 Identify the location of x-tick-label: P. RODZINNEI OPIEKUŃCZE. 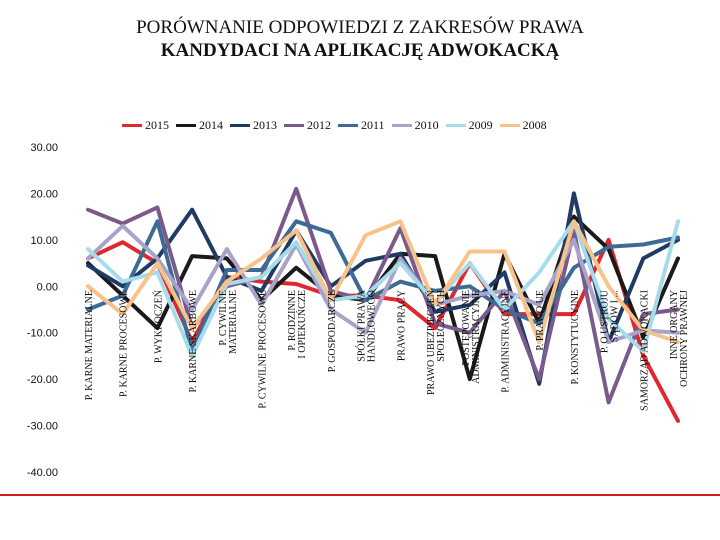
(297, 324).